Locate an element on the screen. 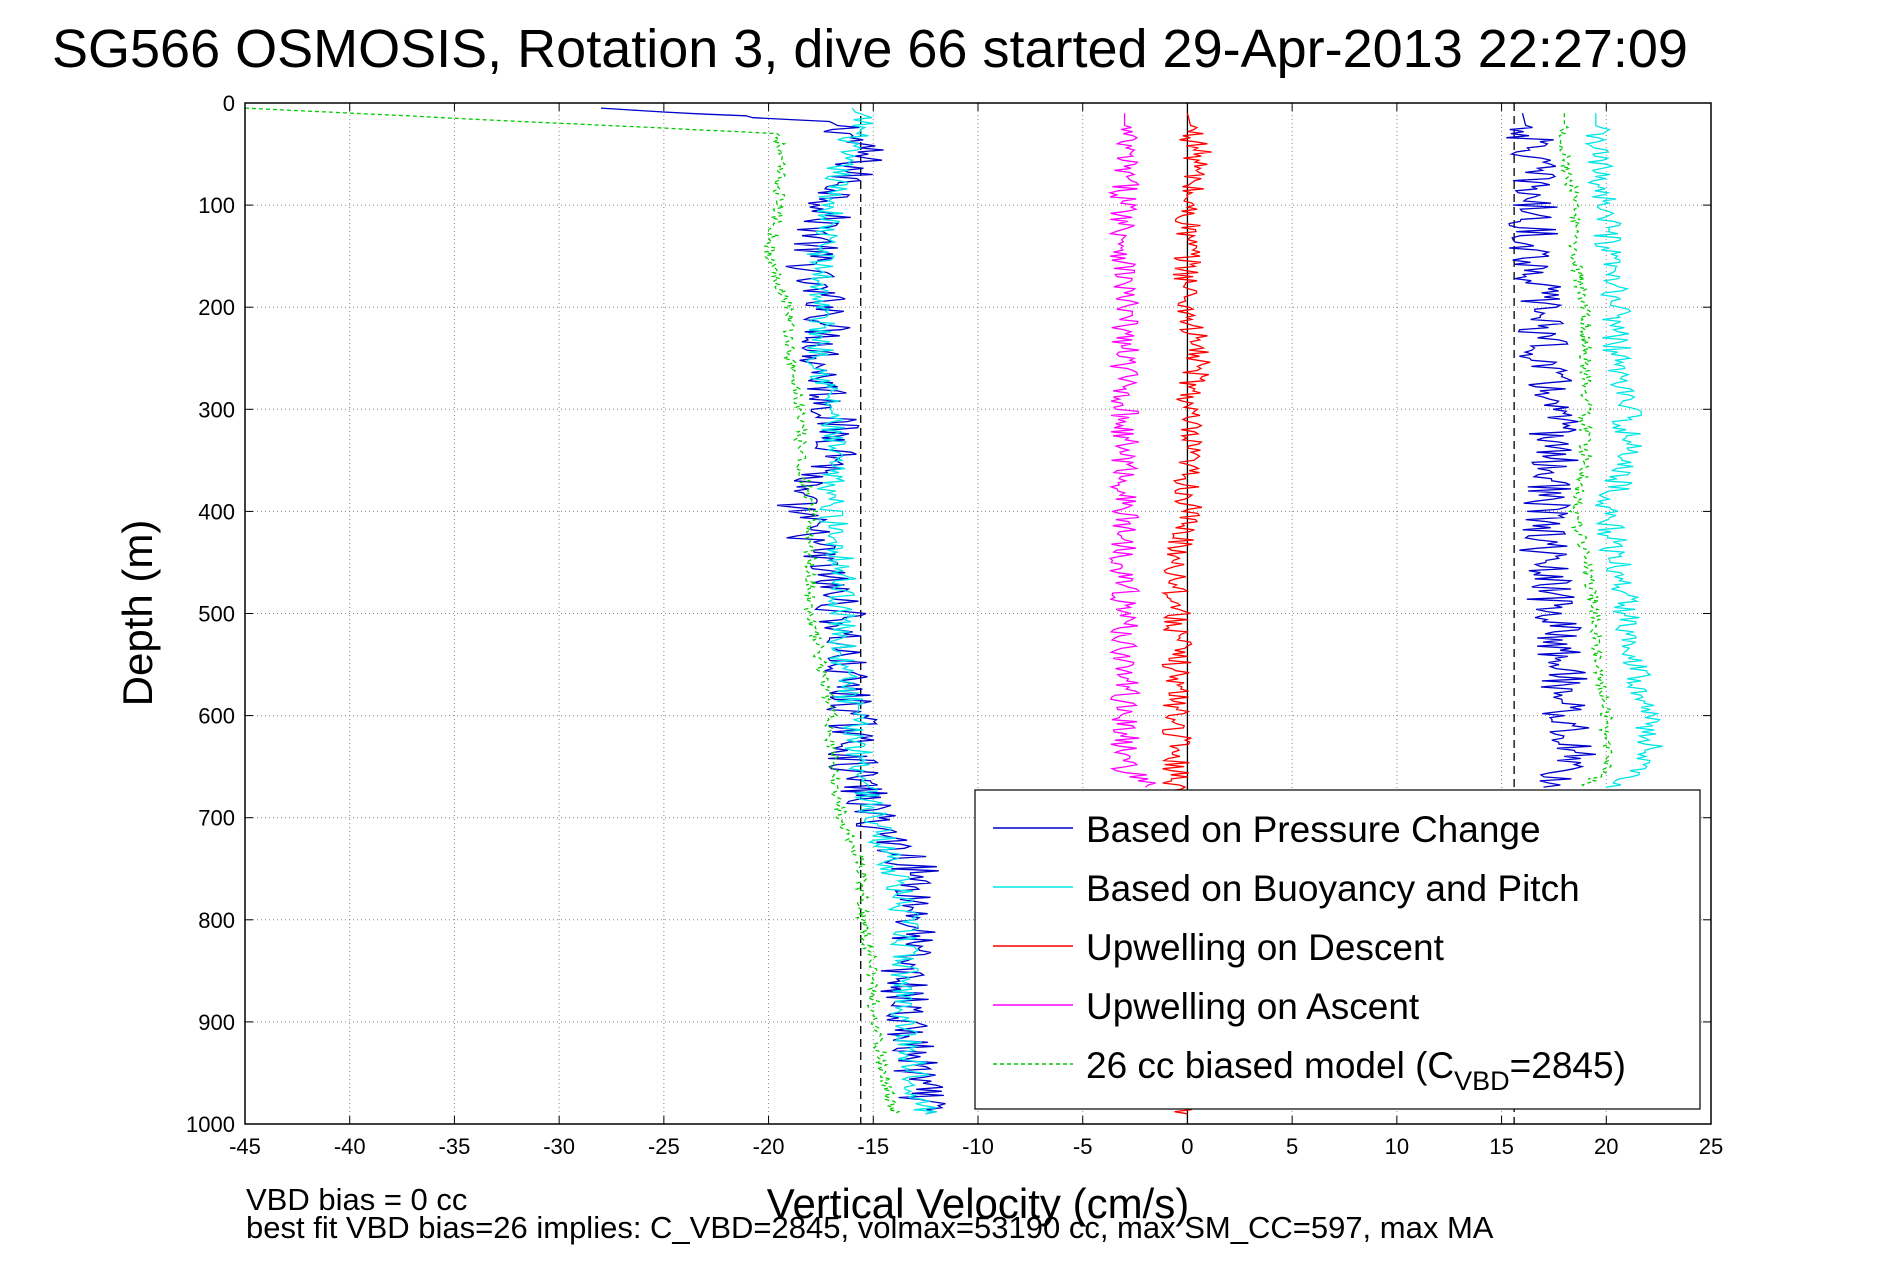 This screenshot has height=1262, width=1891. legend-label: Based on Pressure Change is located at coordinates (1313, 829).